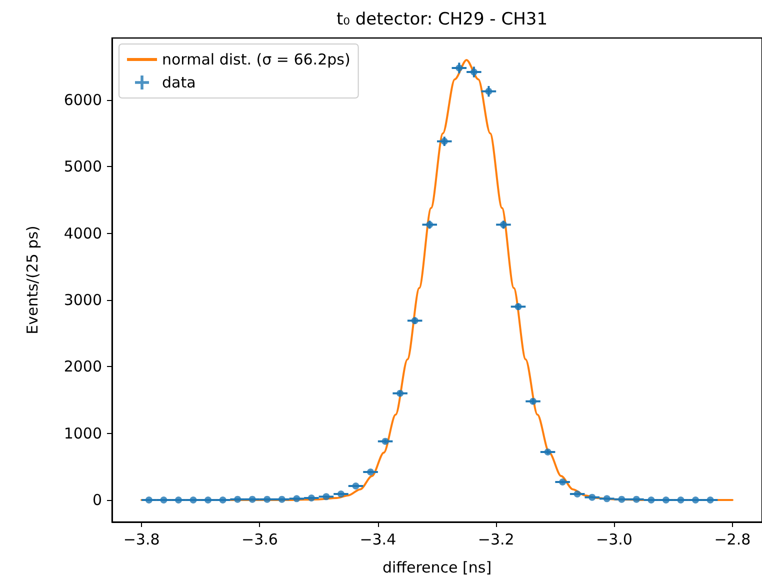 The height and width of the screenshot is (580, 762). What do you see at coordinates (256, 59) in the screenshot?
I see `legend-label: normal dist. (σ = 66.2ps)` at bounding box center [256, 59].